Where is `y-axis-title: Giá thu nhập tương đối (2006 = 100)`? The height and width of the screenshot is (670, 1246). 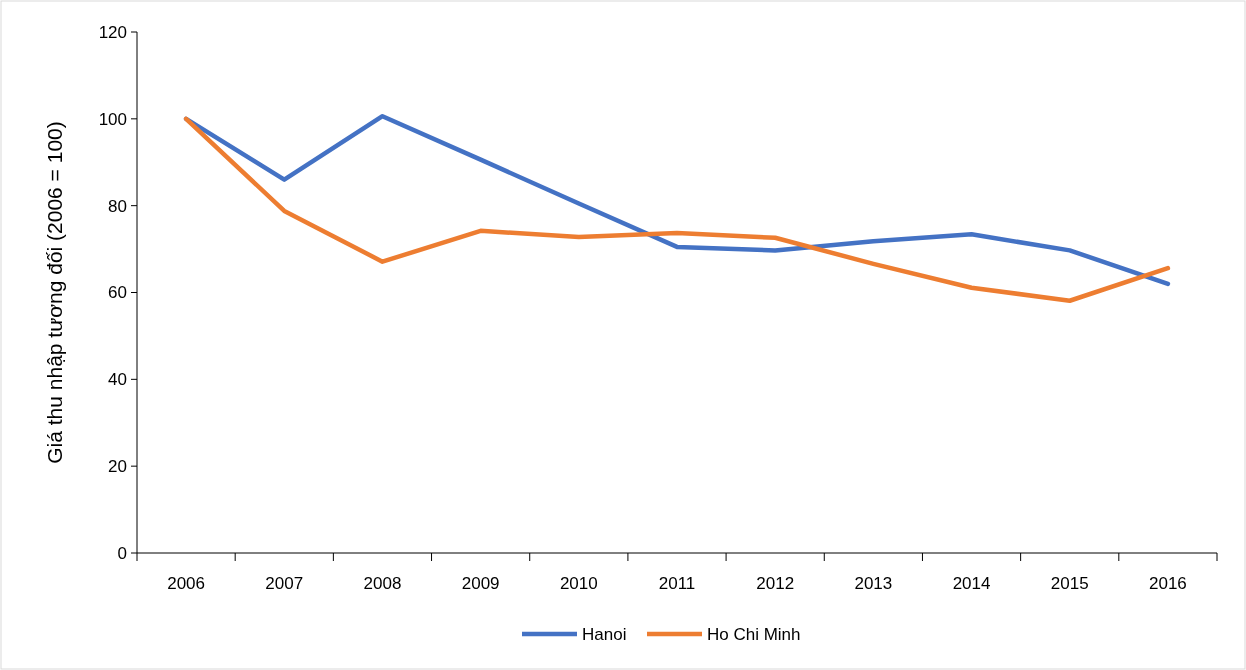
y-axis-title: Giá thu nhập tương đối (2006 = 100) is located at coordinates (54, 292).